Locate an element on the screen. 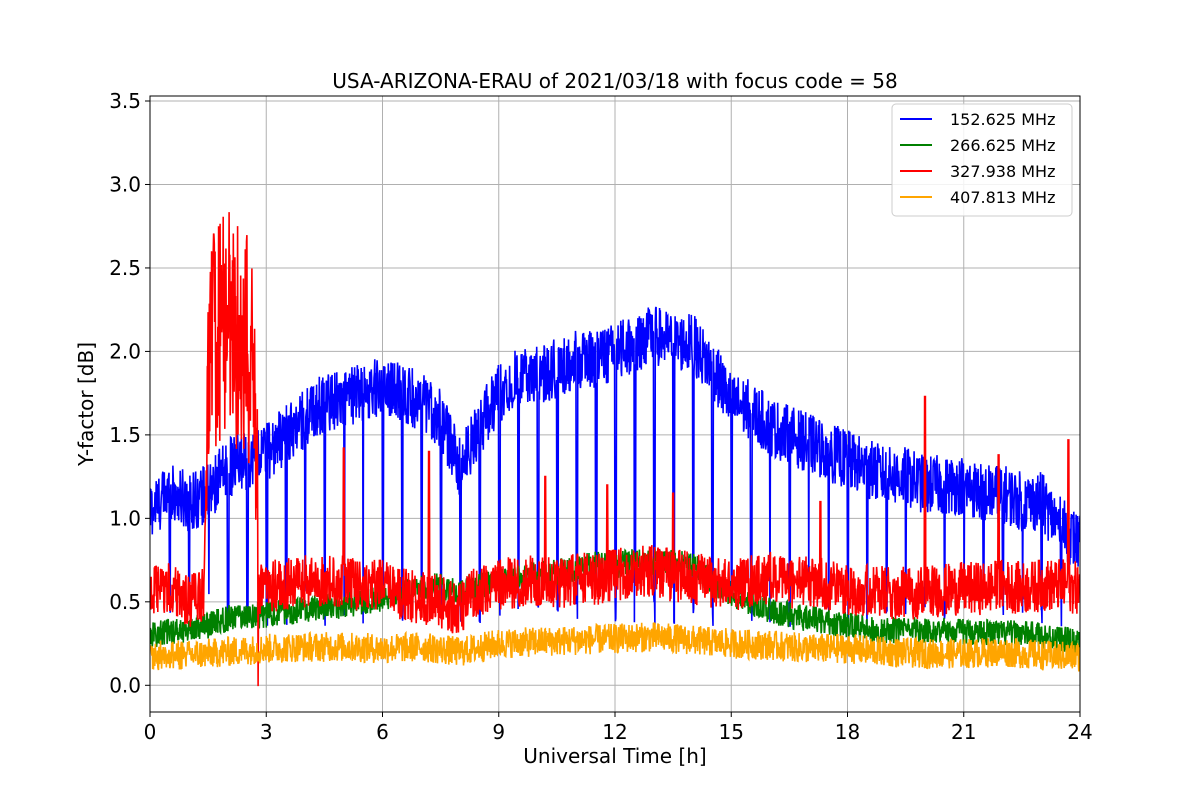  y-tick-label: 0.0 is located at coordinates (125, 685).